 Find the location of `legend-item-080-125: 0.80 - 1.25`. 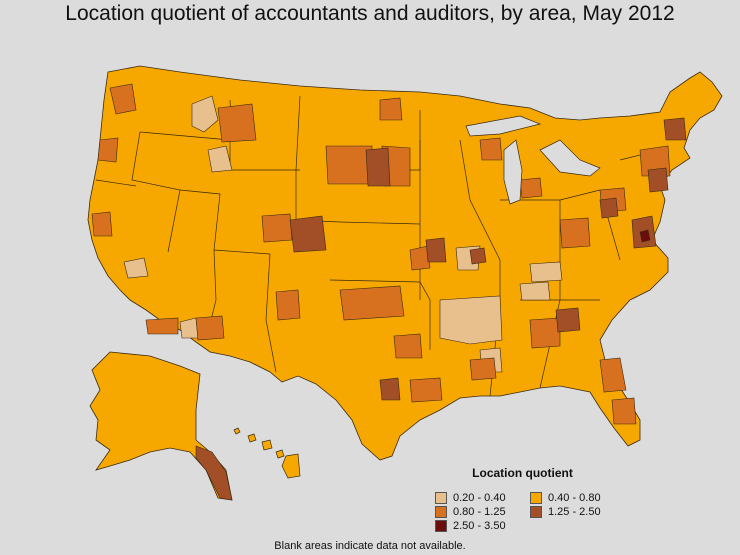

legend-item-080-125: 0.80 - 1.25 is located at coordinates (470, 512).